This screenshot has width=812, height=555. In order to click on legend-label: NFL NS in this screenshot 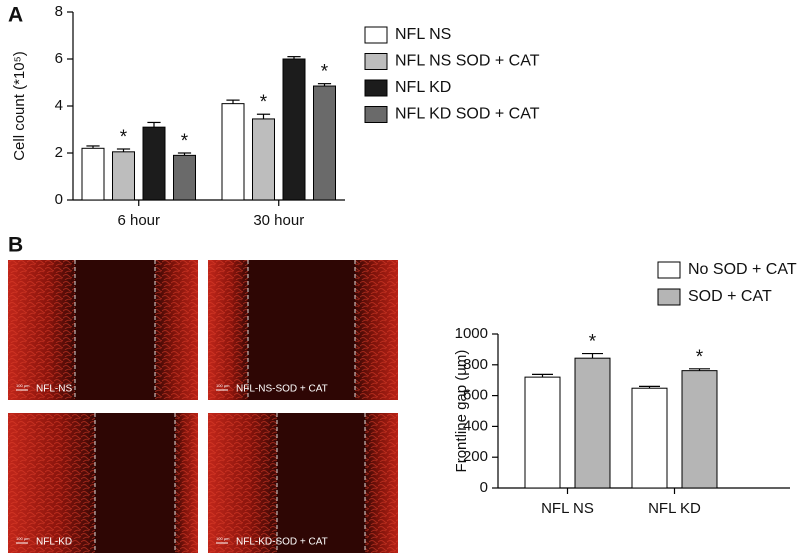, I will do `click(423, 34)`.